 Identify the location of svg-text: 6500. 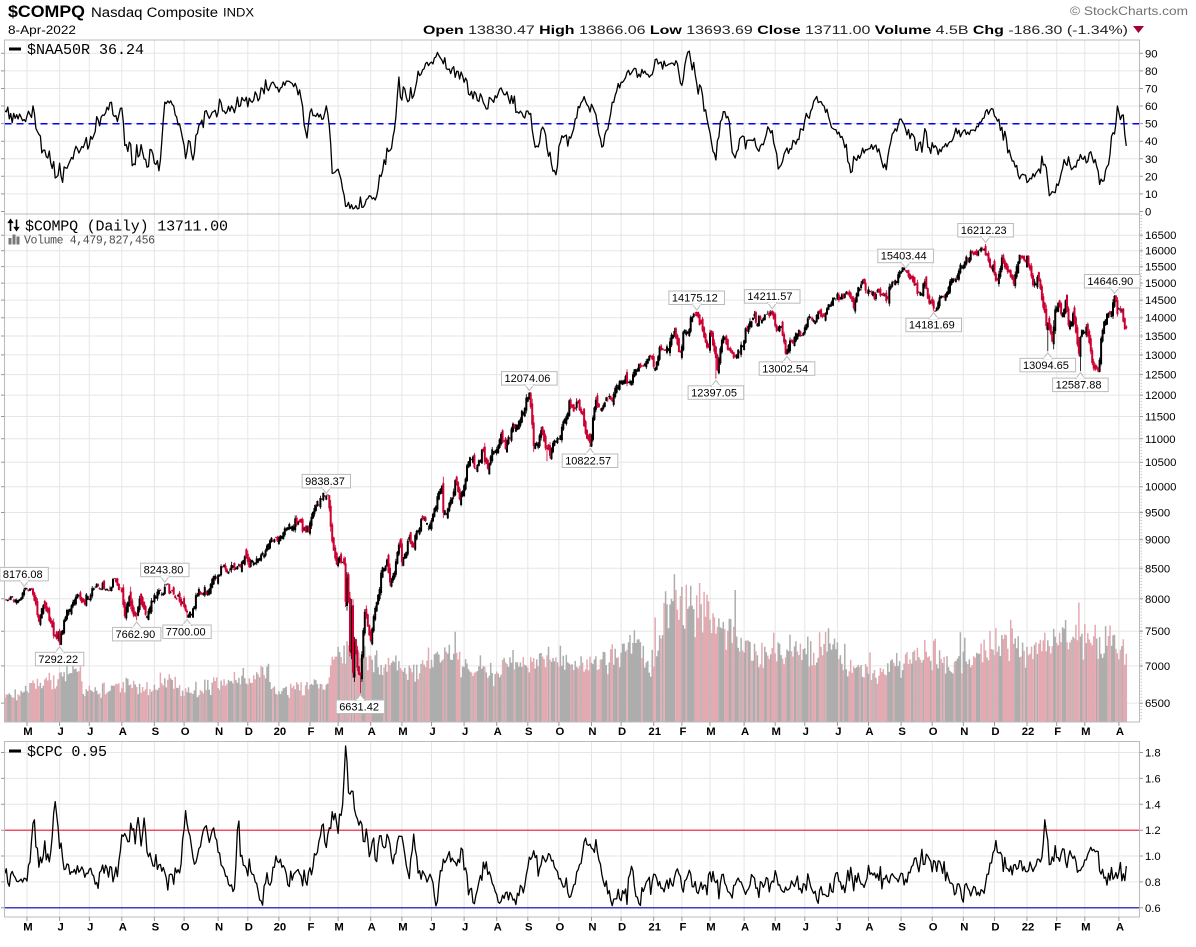
(1157, 704).